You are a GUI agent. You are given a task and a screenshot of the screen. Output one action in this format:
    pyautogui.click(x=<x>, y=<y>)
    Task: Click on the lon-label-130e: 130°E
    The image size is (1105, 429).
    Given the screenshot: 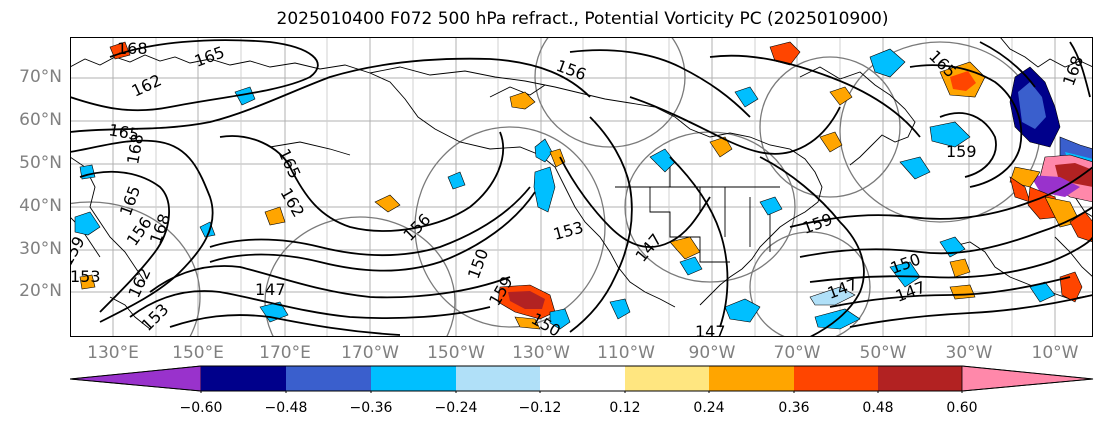 What is the action you would take?
    pyautogui.click(x=113, y=353)
    